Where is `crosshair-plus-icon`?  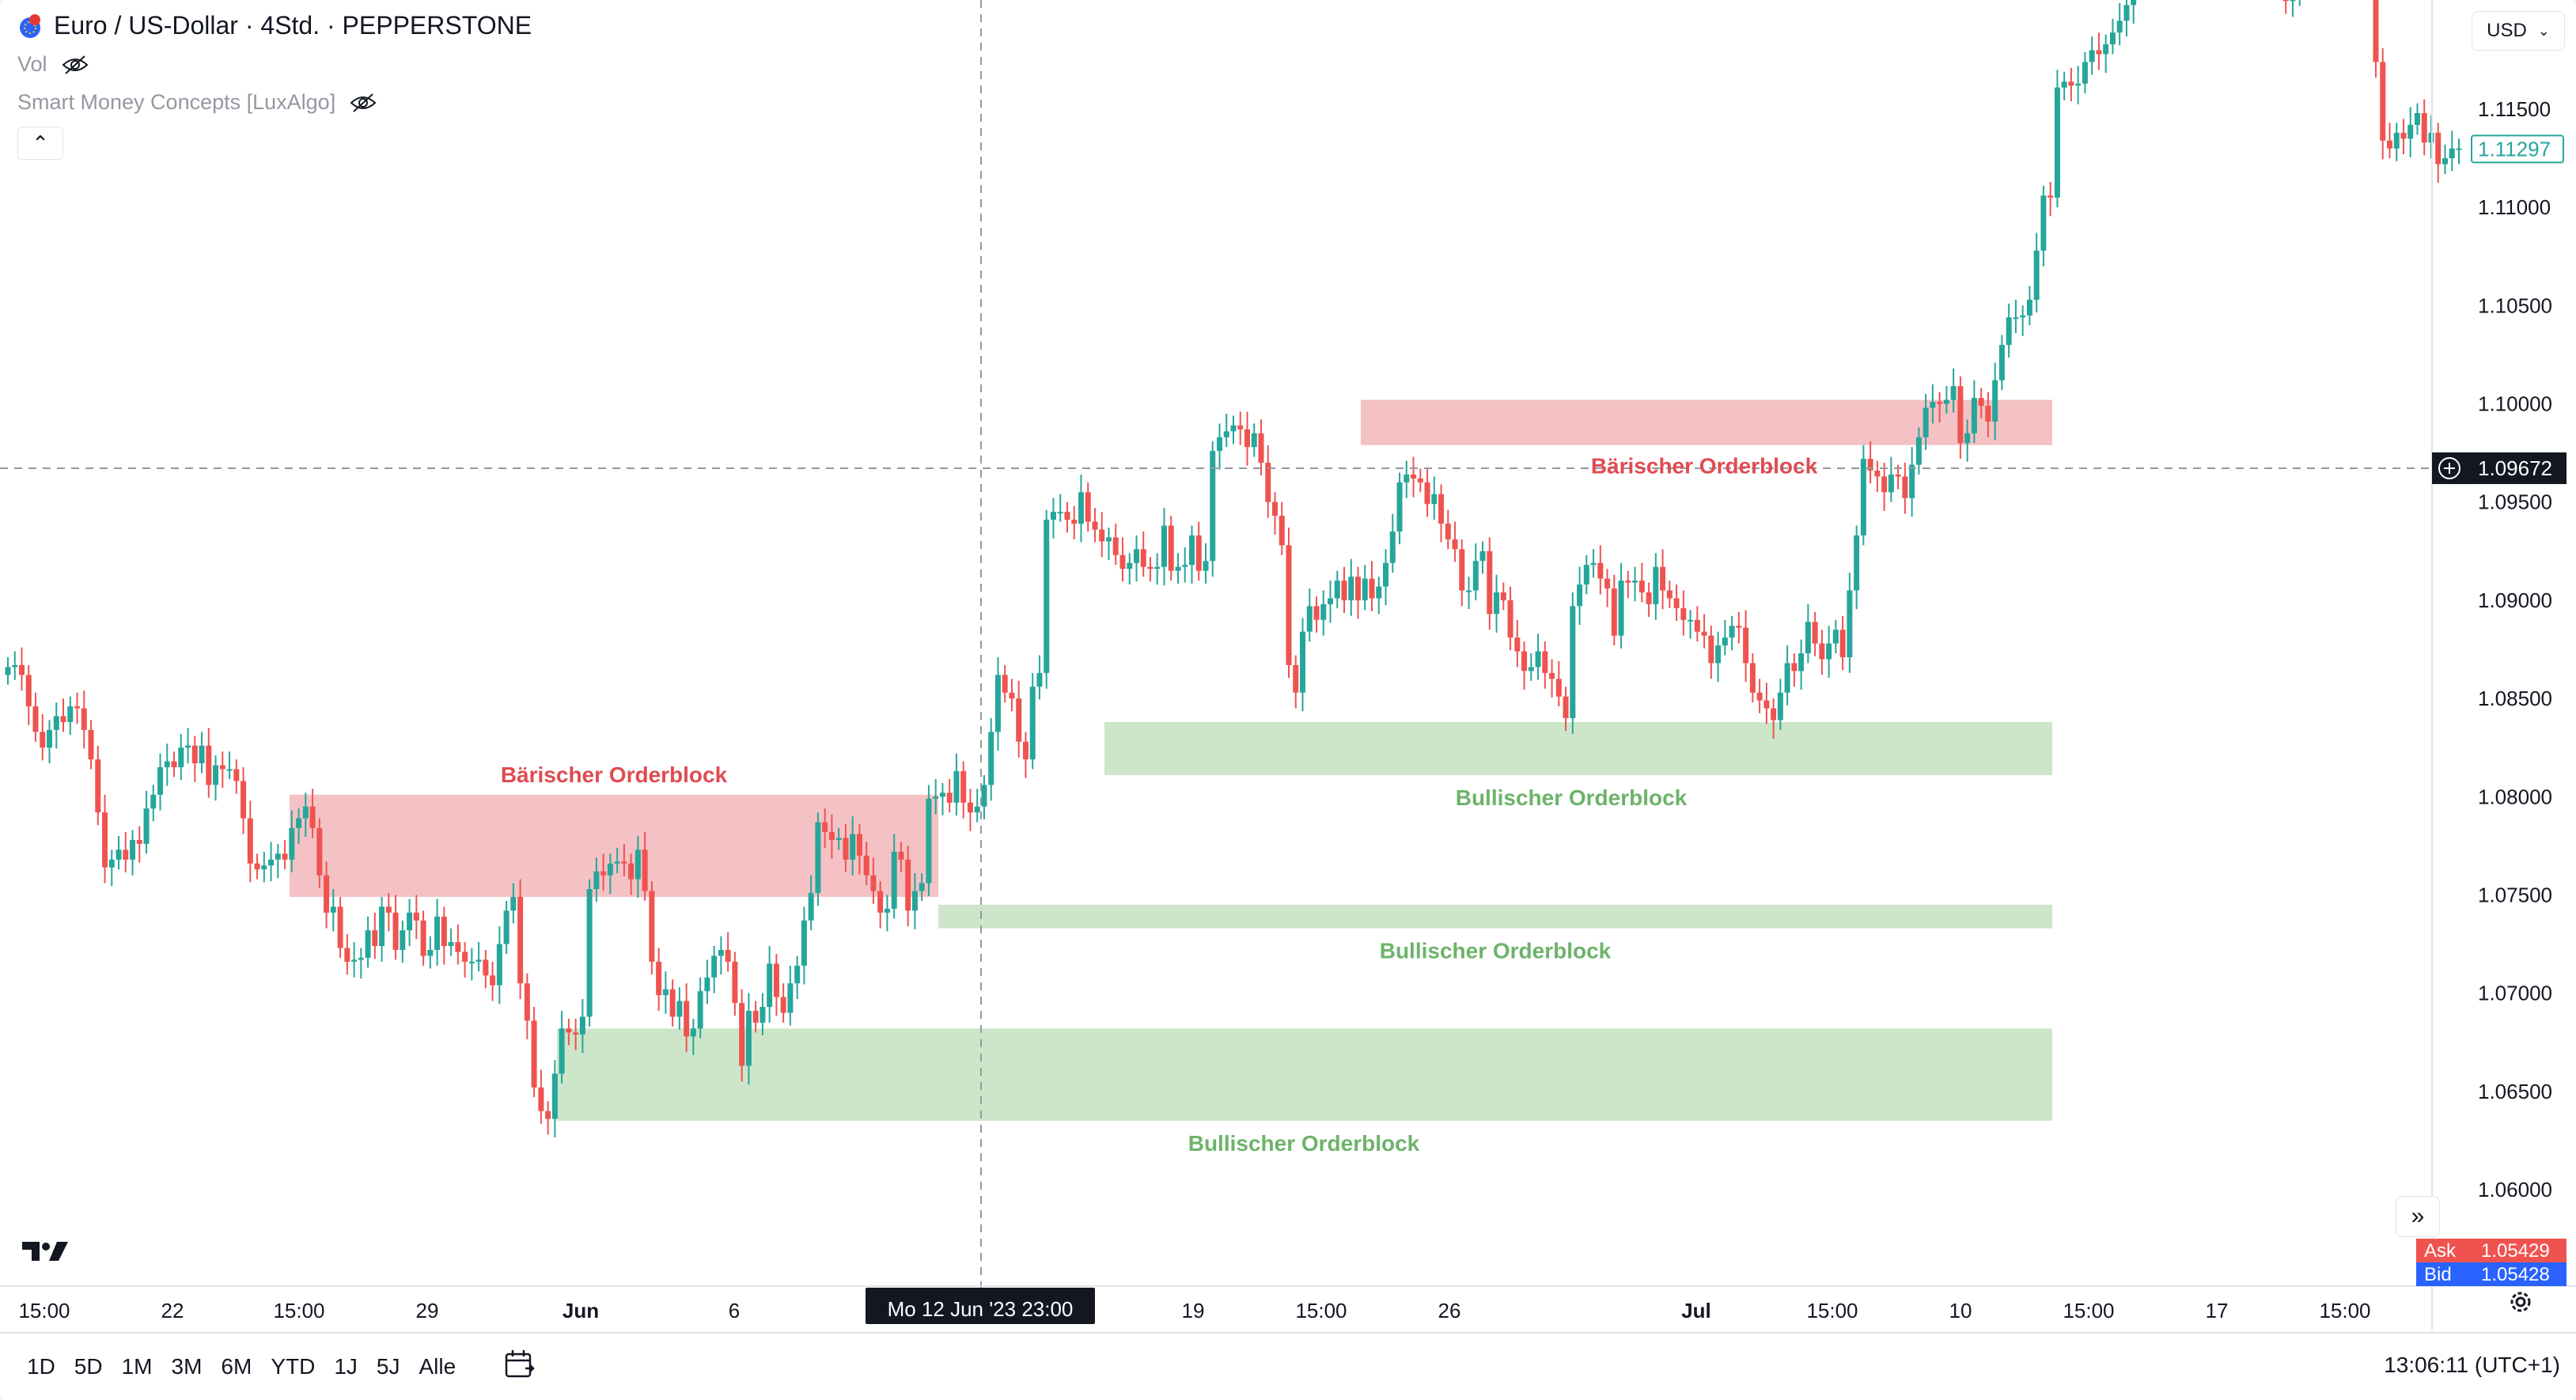
crosshair-plus-icon is located at coordinates (2450, 468).